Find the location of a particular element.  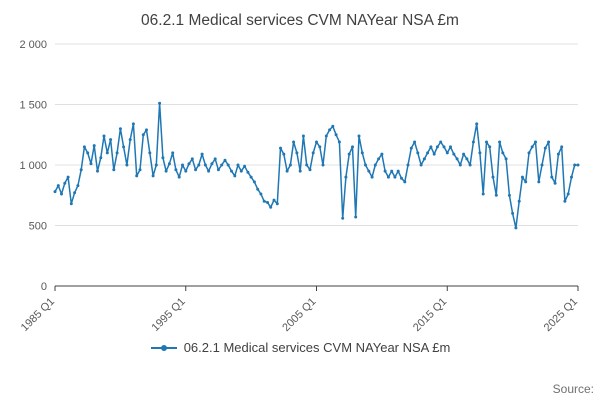

x-tick-label: 2005 Q1 is located at coordinates (299, 315).